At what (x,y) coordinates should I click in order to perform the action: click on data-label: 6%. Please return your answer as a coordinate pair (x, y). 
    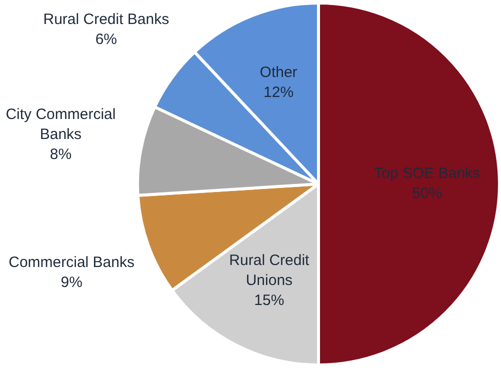
    Looking at the image, I should click on (106, 39).